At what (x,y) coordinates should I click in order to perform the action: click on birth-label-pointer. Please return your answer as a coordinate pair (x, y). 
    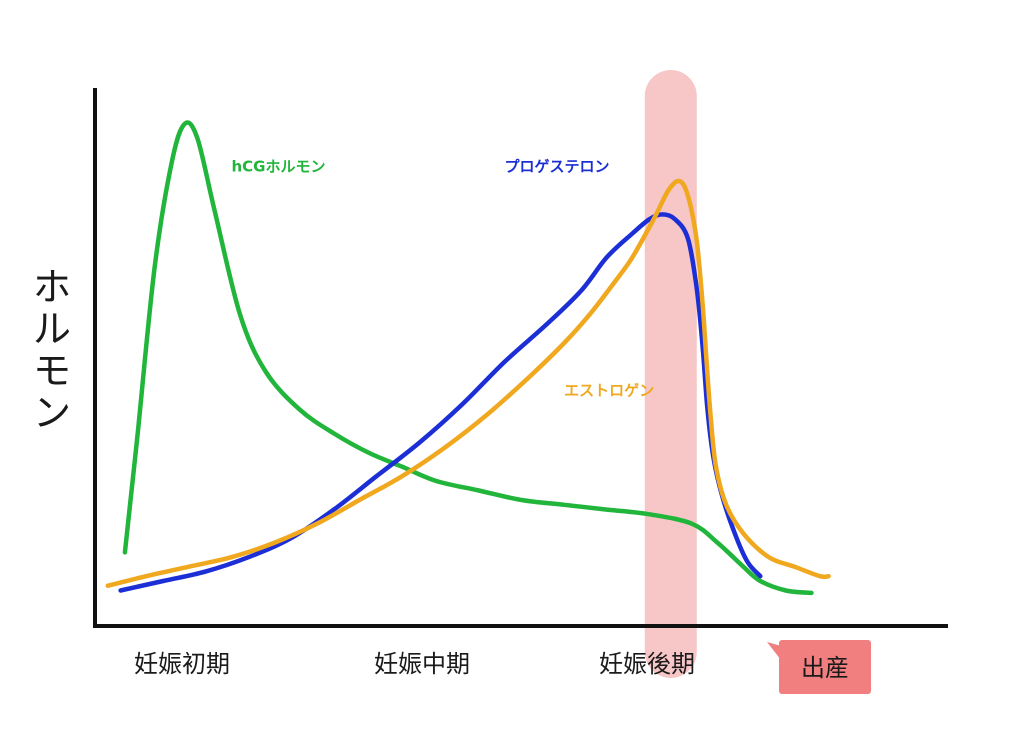
    Looking at the image, I should click on (774, 651).